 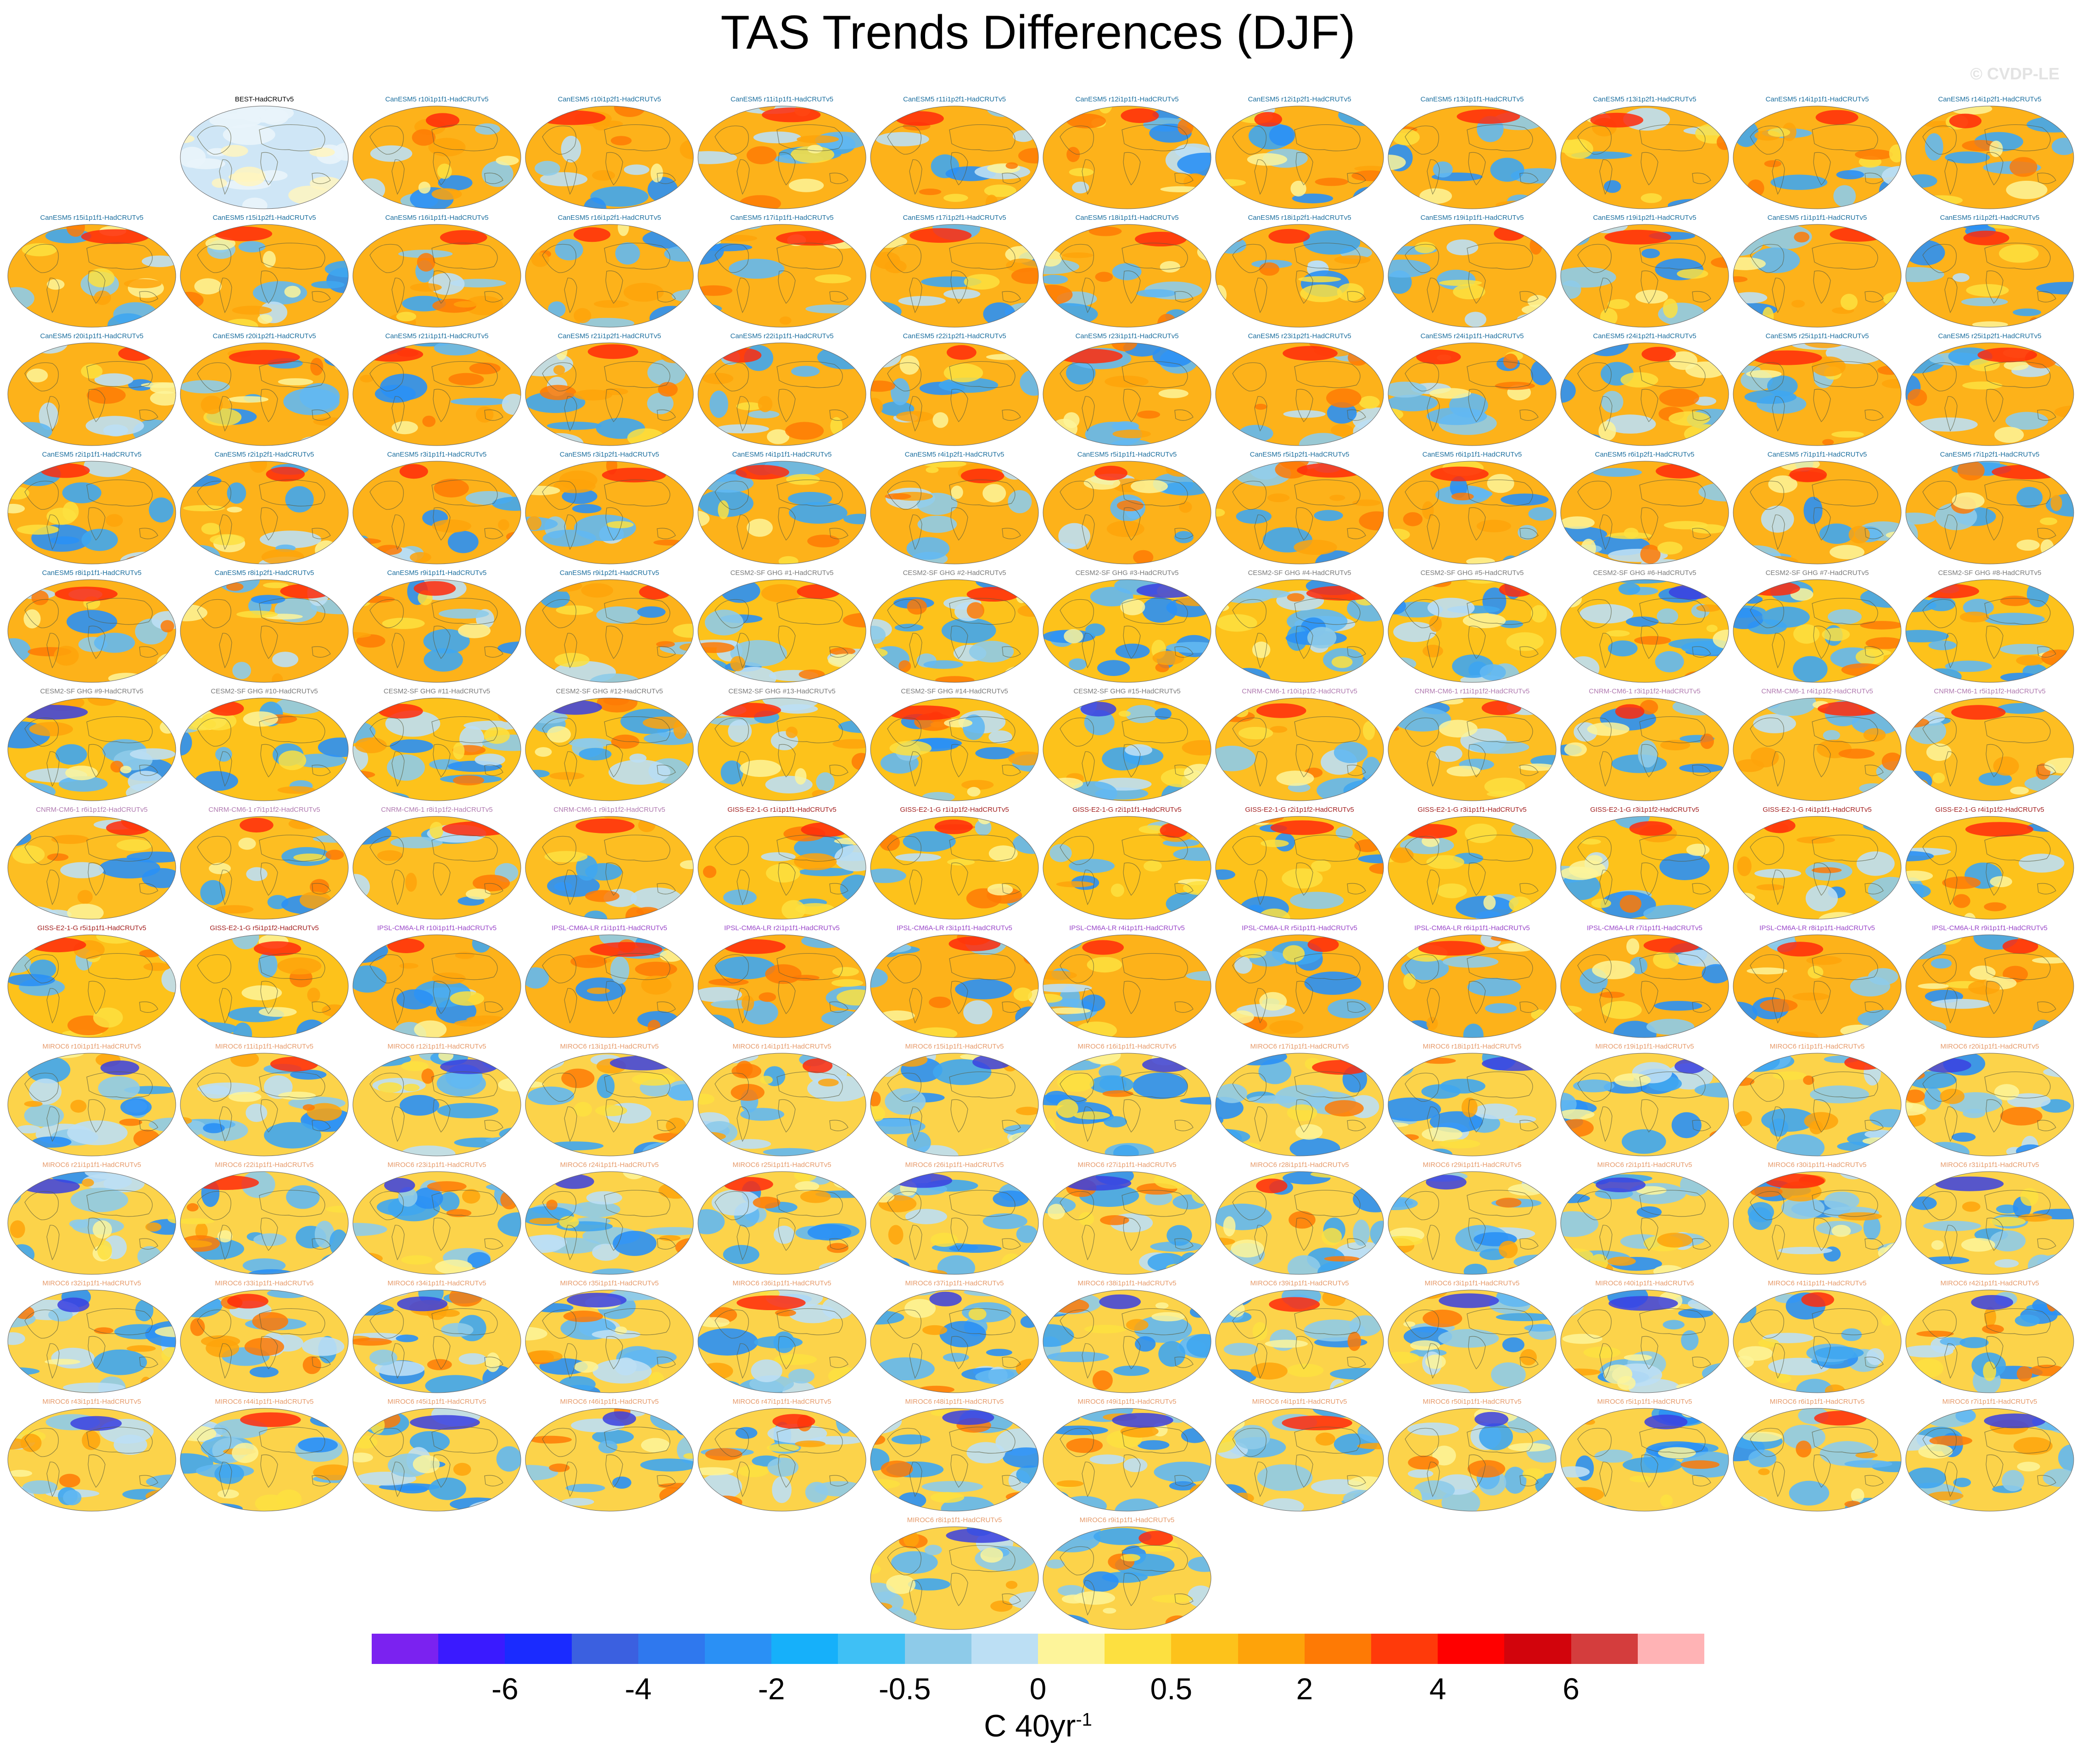 What do you see at coordinates (954, 1219) in the screenshot?
I see `map-panel: MIROC6 r26i1p1f1-HadCRUTv5` at bounding box center [954, 1219].